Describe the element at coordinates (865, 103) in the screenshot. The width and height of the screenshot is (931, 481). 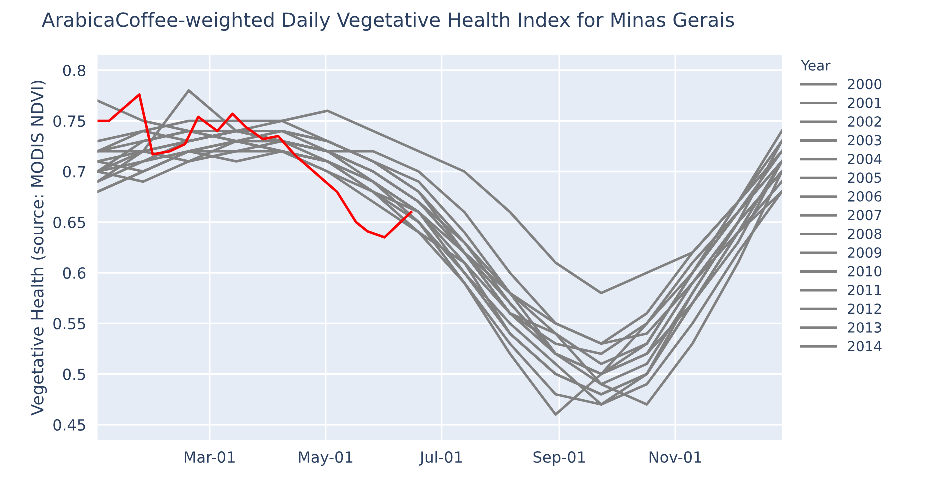
I see `legend-label: 2001` at that location.